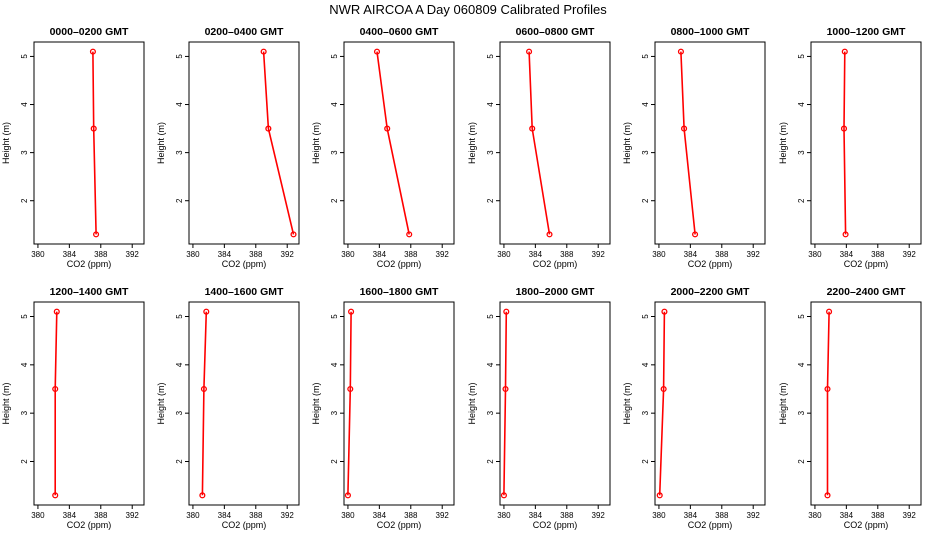 The width and height of the screenshot is (936, 540). I want to click on panel-title: 0200–0400 GMT, so click(244, 32).